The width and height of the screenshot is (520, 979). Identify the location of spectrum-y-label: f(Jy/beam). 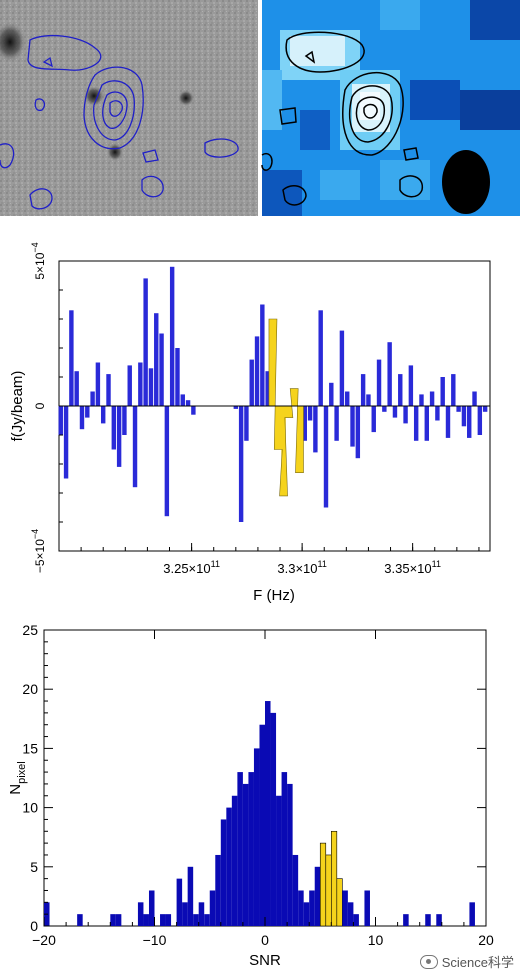
(17, 406).